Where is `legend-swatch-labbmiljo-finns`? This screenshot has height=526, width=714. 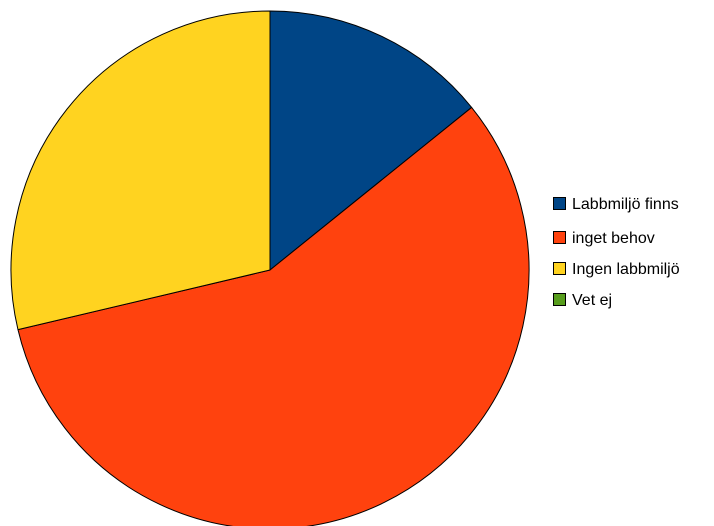 legend-swatch-labbmiljo-finns is located at coordinates (559, 203).